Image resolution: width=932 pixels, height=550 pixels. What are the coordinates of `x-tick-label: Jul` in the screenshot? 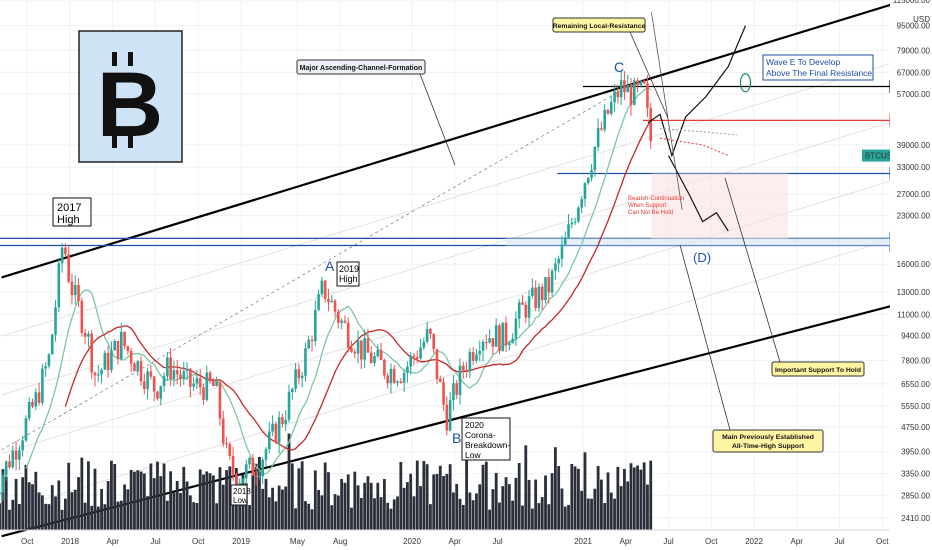 It's located at (497, 541).